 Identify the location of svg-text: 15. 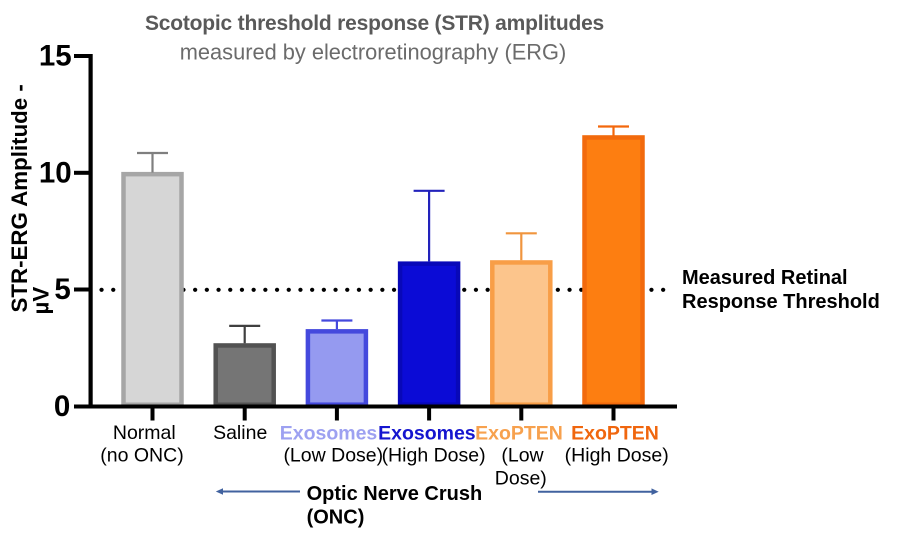
(55, 56).